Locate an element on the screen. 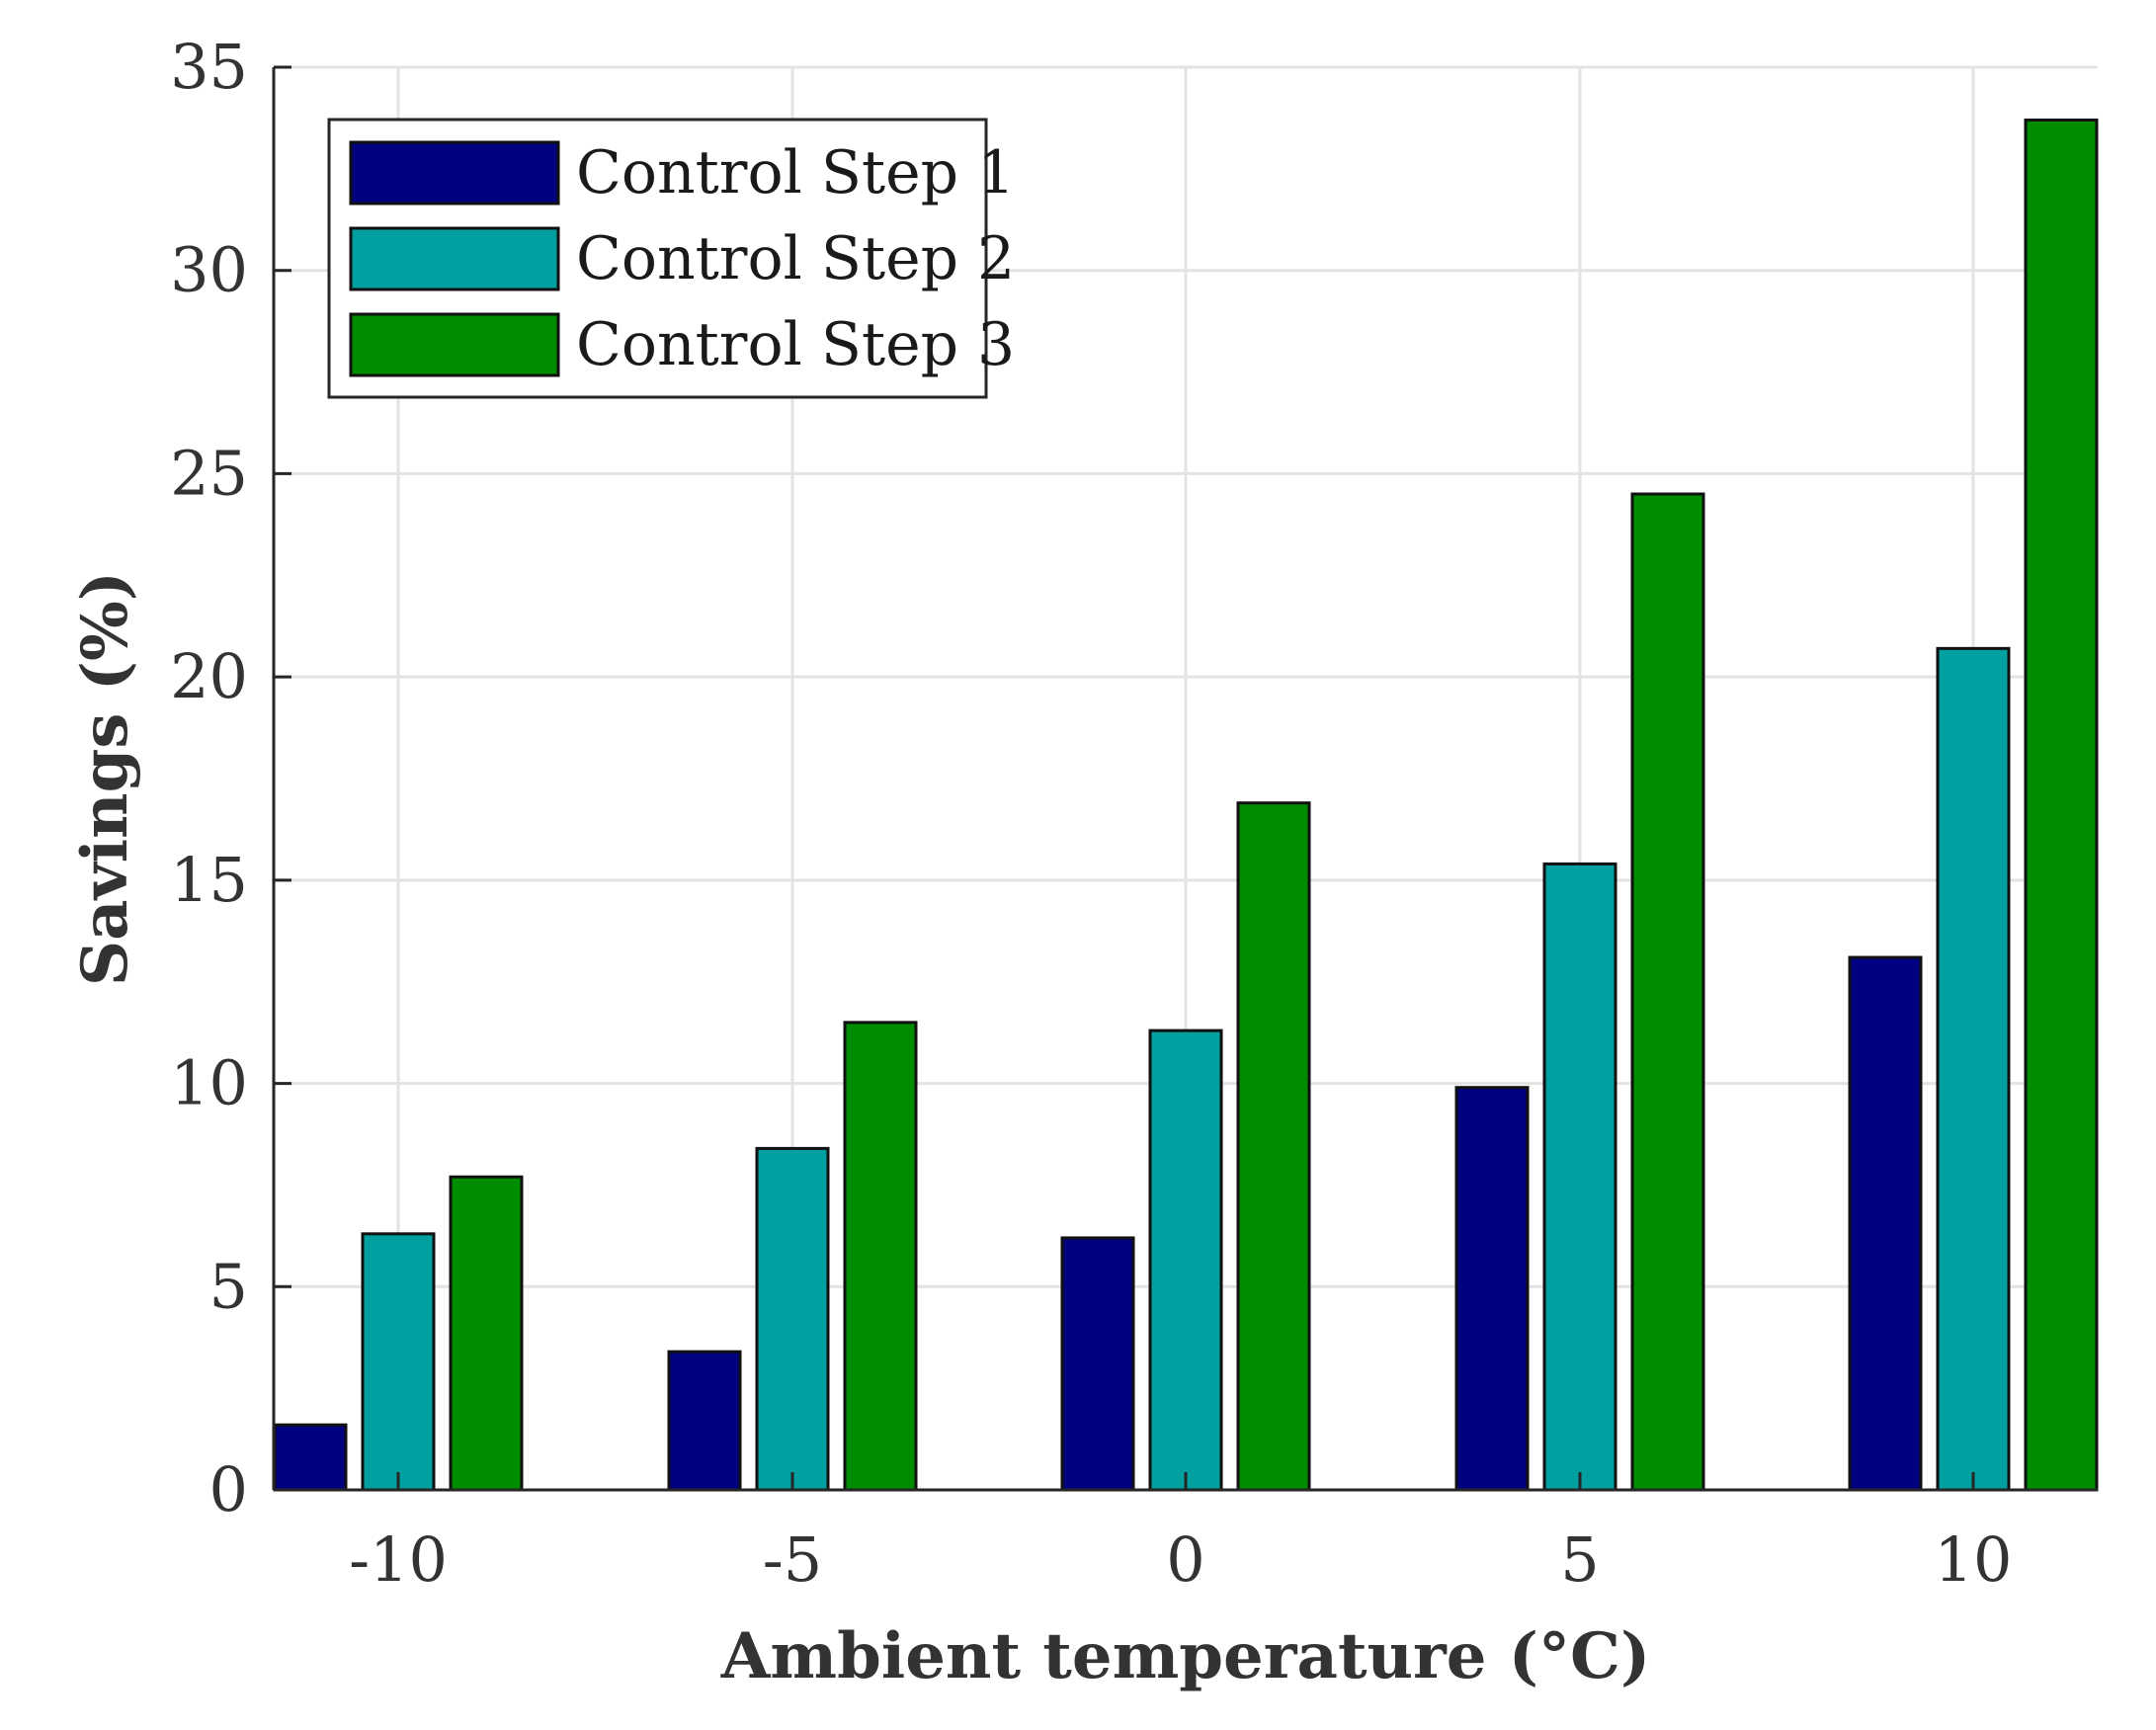  x-tick-label: -10 is located at coordinates (398, 1560).